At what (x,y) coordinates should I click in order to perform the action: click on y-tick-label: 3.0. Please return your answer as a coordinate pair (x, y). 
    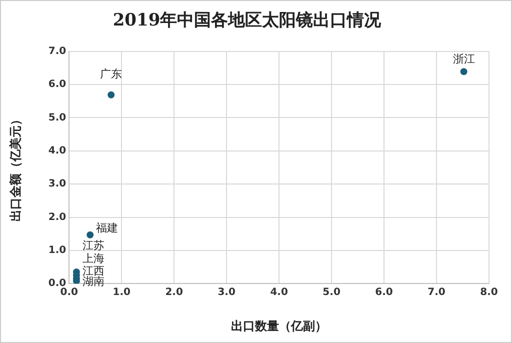
    Looking at the image, I should click on (57, 184).